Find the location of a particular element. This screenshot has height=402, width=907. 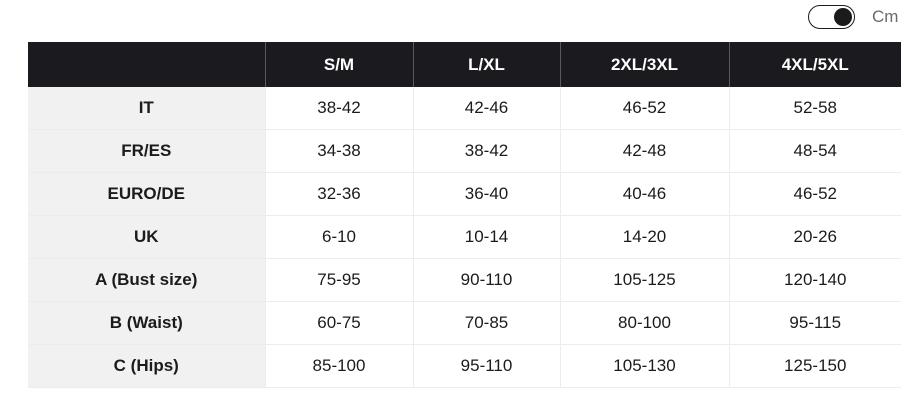

table-cell: 85-100 is located at coordinates (338, 366).